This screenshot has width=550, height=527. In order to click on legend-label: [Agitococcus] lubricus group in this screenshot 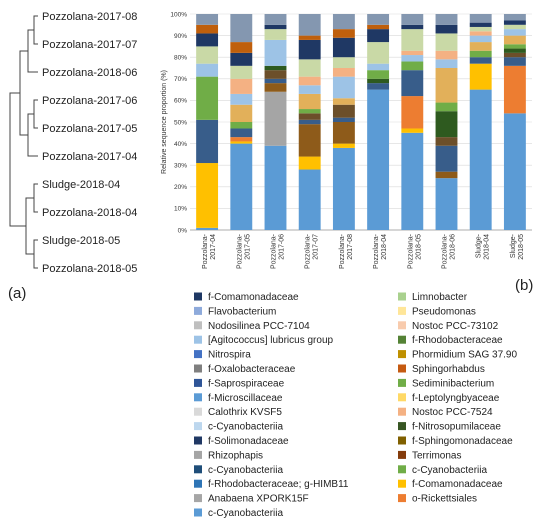, I will do `click(271, 340)`.